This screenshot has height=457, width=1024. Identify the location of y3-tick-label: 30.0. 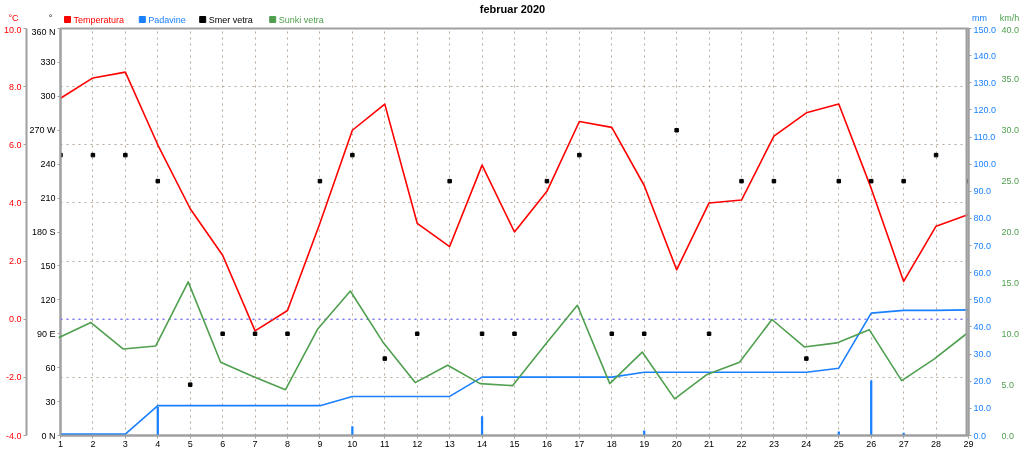
(982, 354).